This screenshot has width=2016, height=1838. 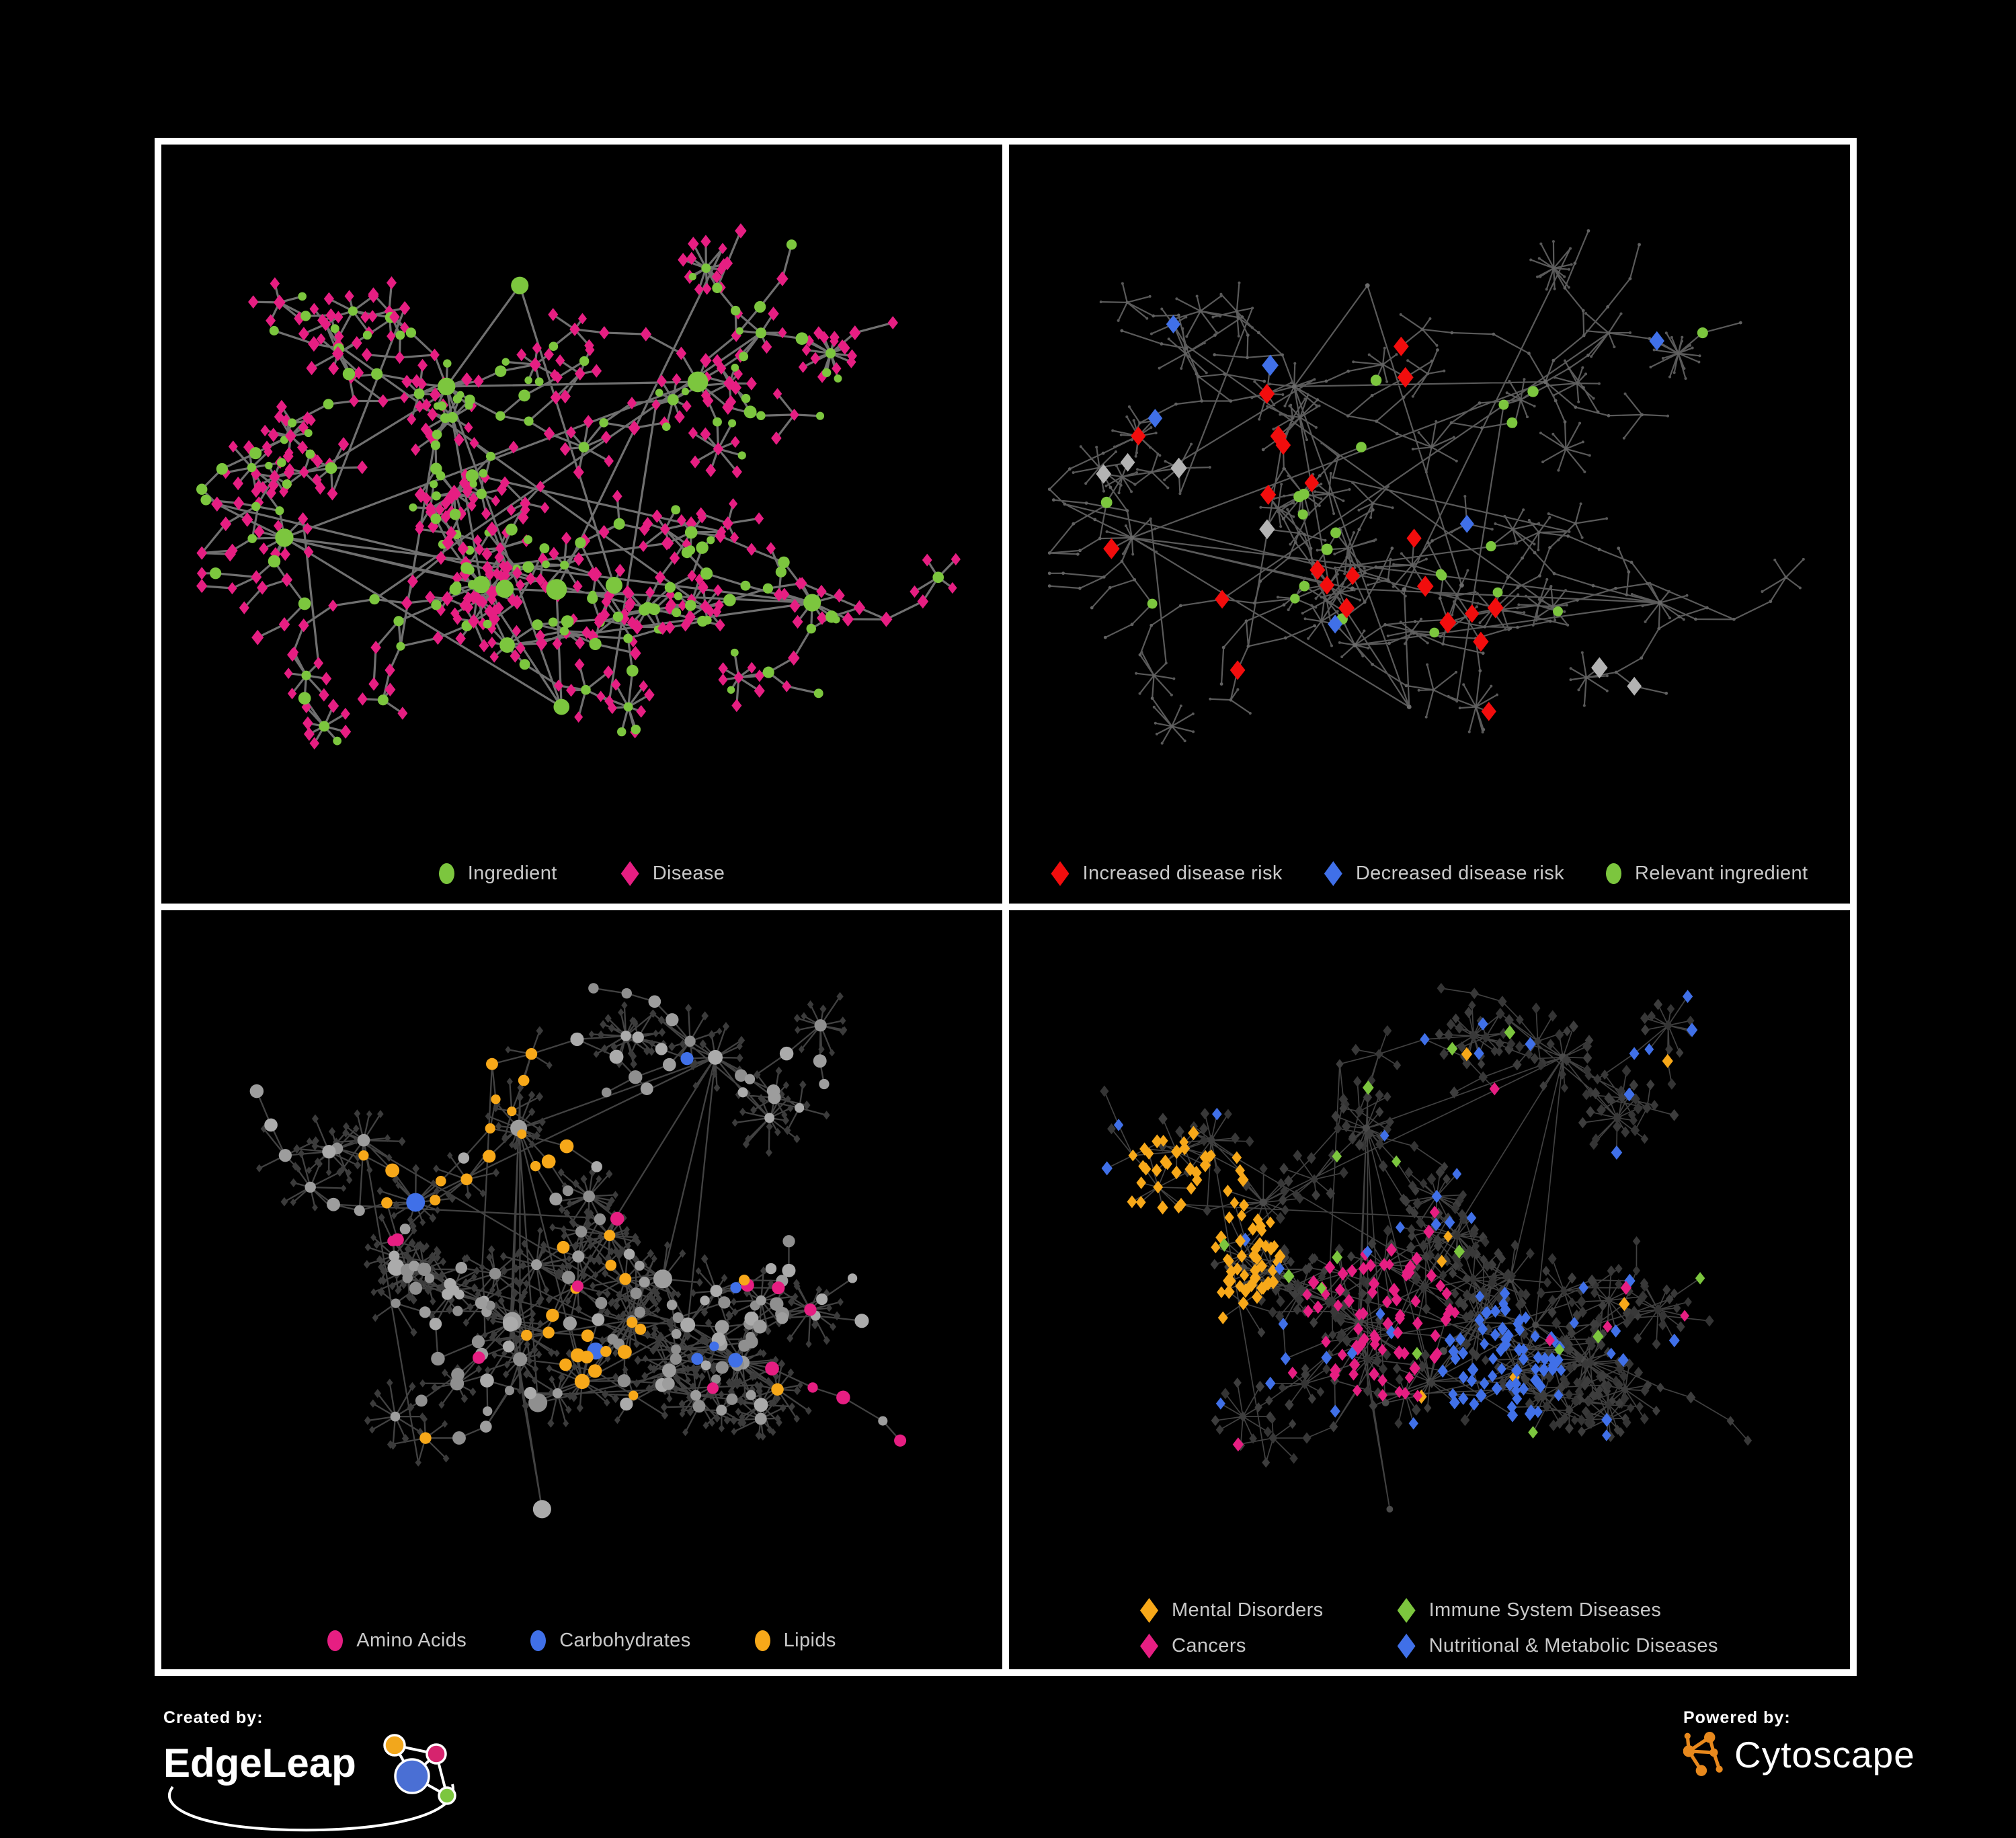 I want to click on legend-label: Increased disease risk, so click(x=1182, y=874).